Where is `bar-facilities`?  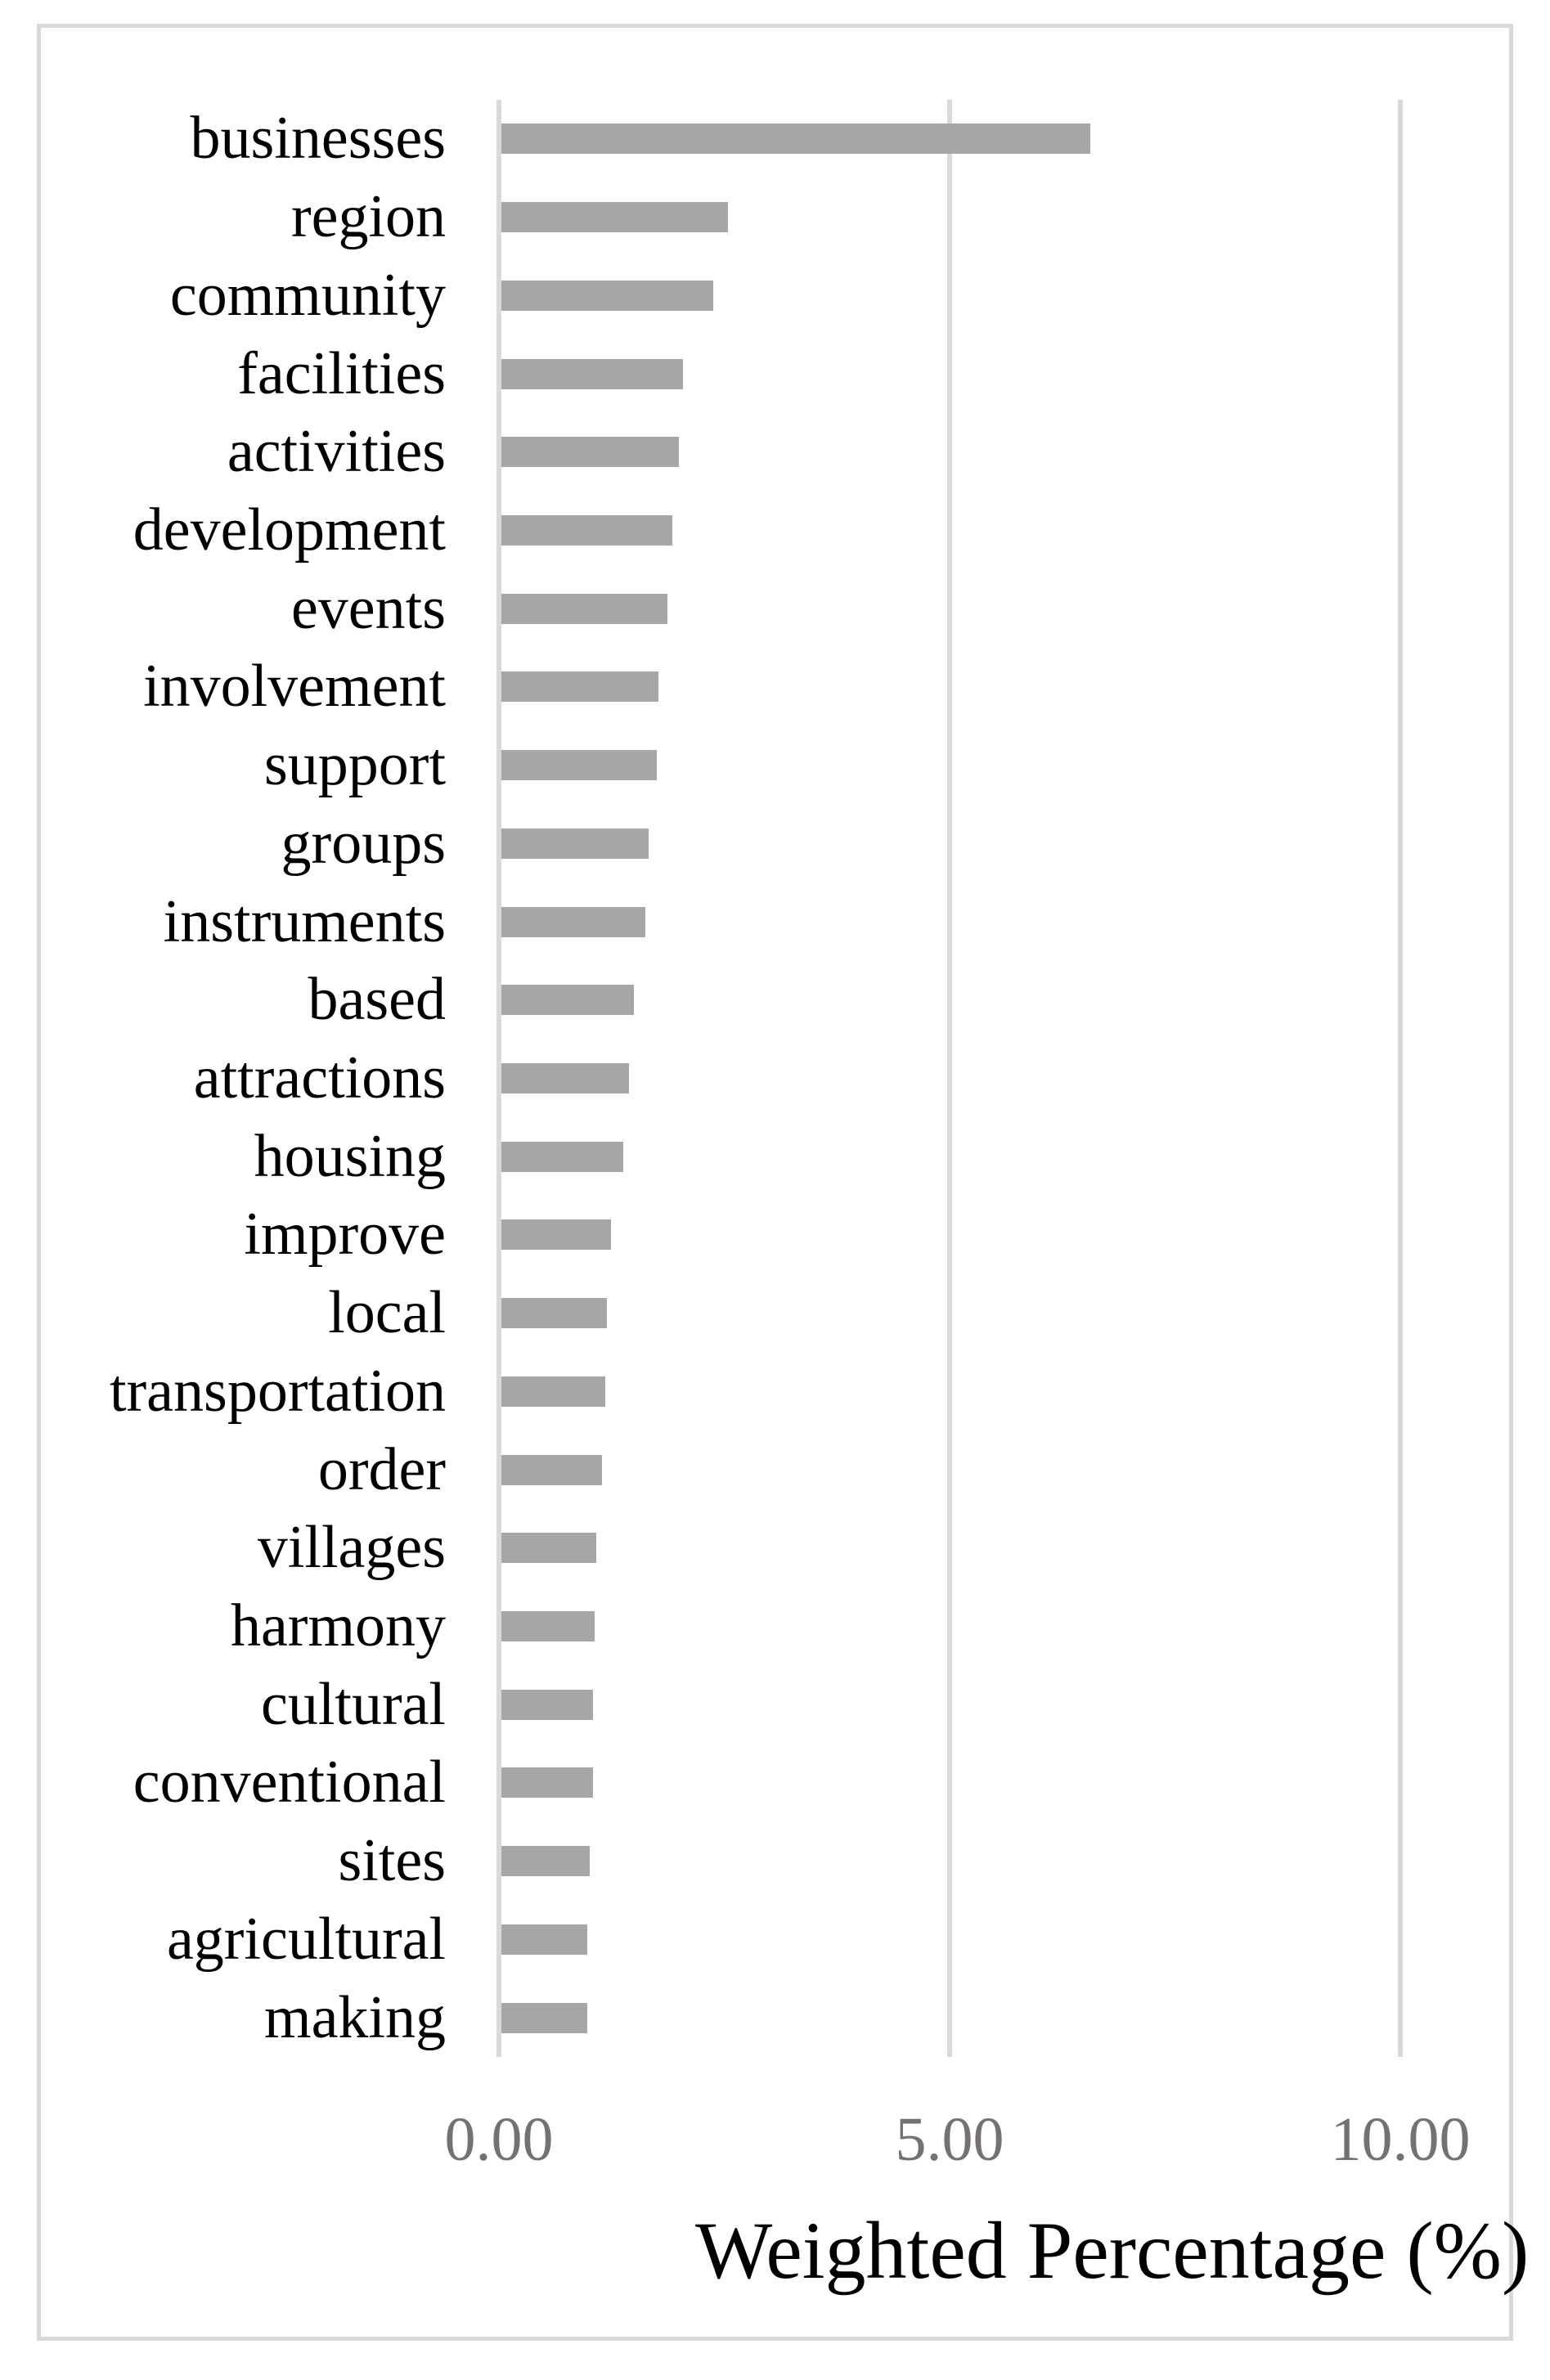
bar-facilities is located at coordinates (592, 374).